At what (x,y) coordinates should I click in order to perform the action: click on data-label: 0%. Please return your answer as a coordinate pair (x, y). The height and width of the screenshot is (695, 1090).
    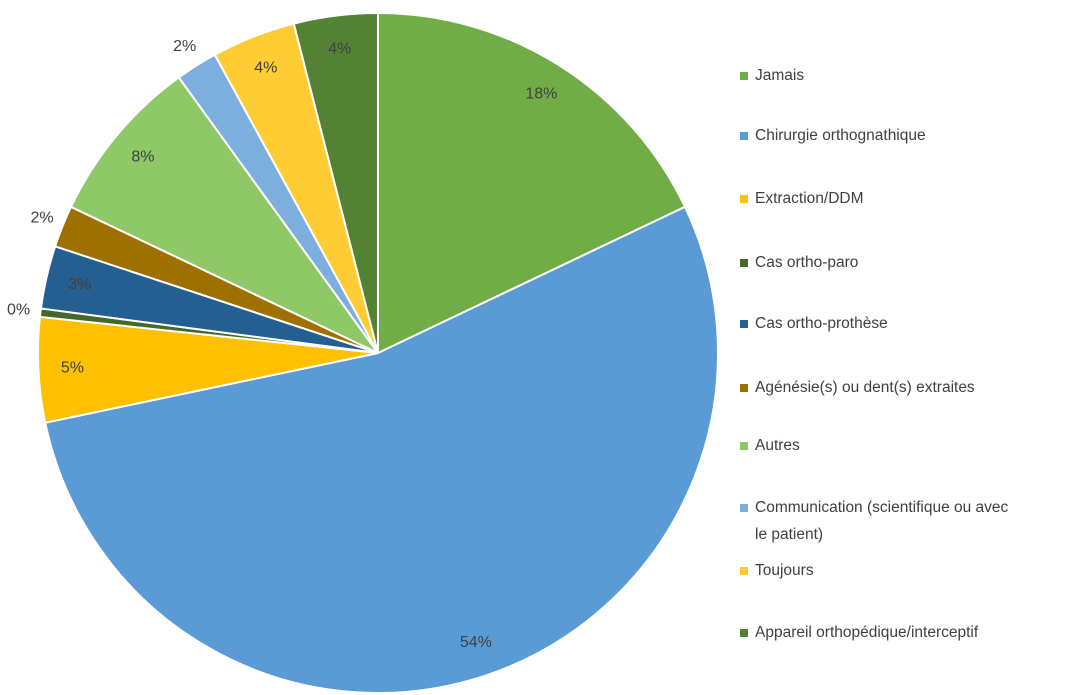
    Looking at the image, I should click on (18, 309).